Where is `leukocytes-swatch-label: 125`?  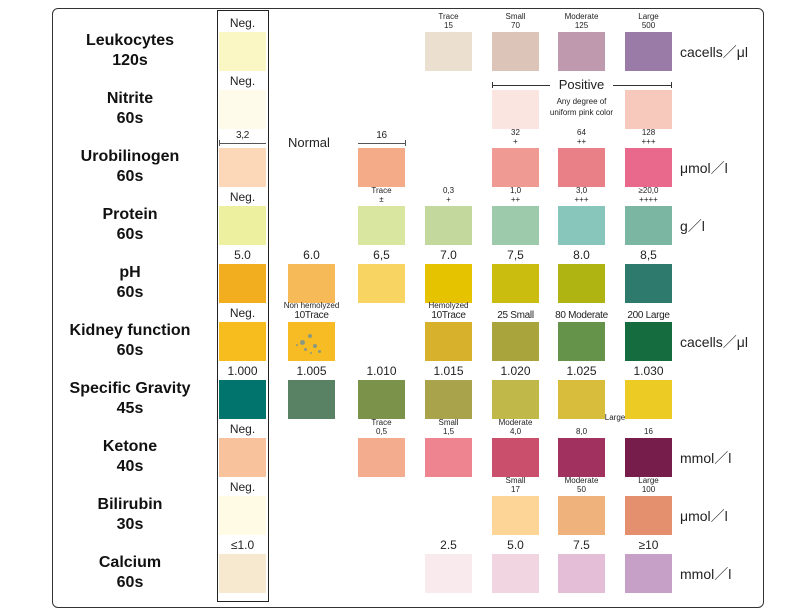
leukocytes-swatch-label: 125 is located at coordinates (581, 25).